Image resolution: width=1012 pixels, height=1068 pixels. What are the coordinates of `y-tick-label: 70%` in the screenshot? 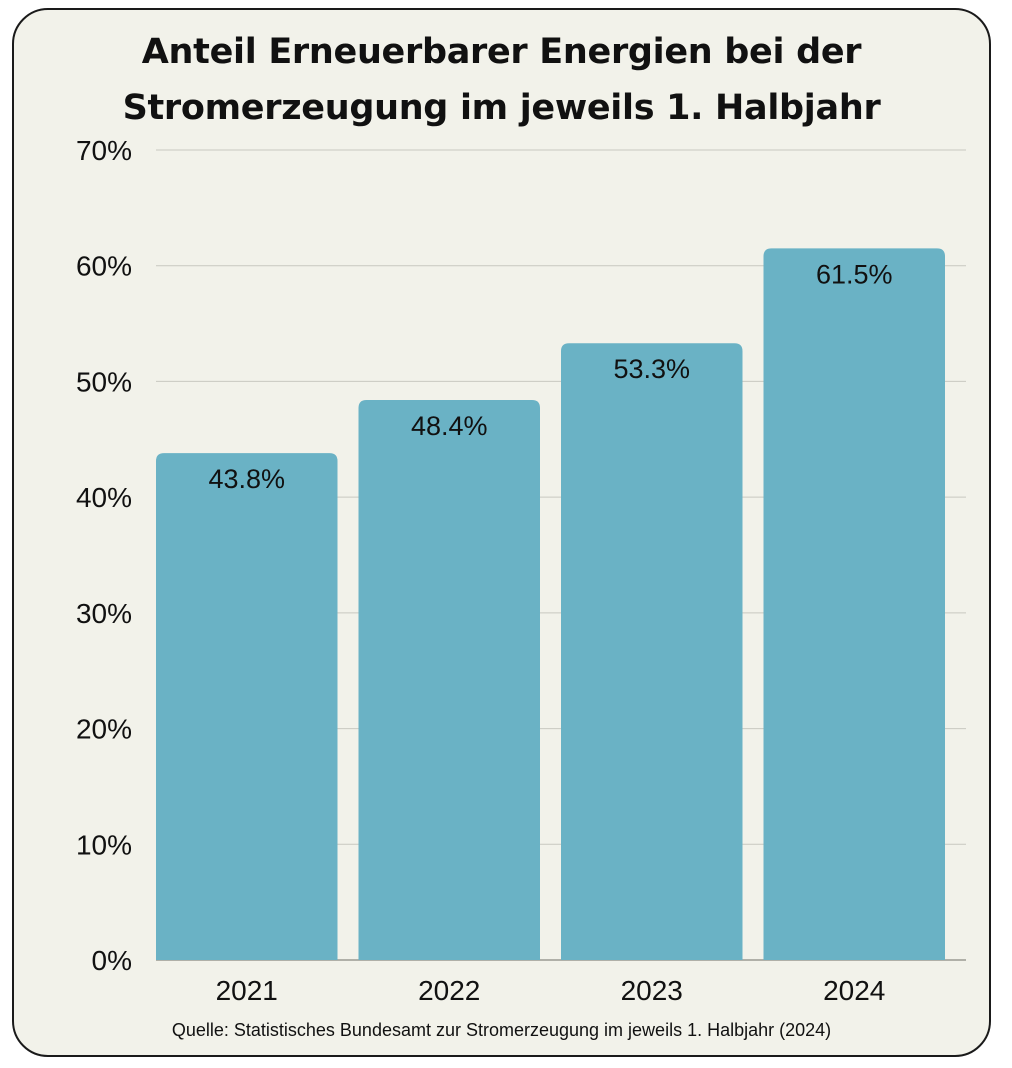 It's located at (104, 150).